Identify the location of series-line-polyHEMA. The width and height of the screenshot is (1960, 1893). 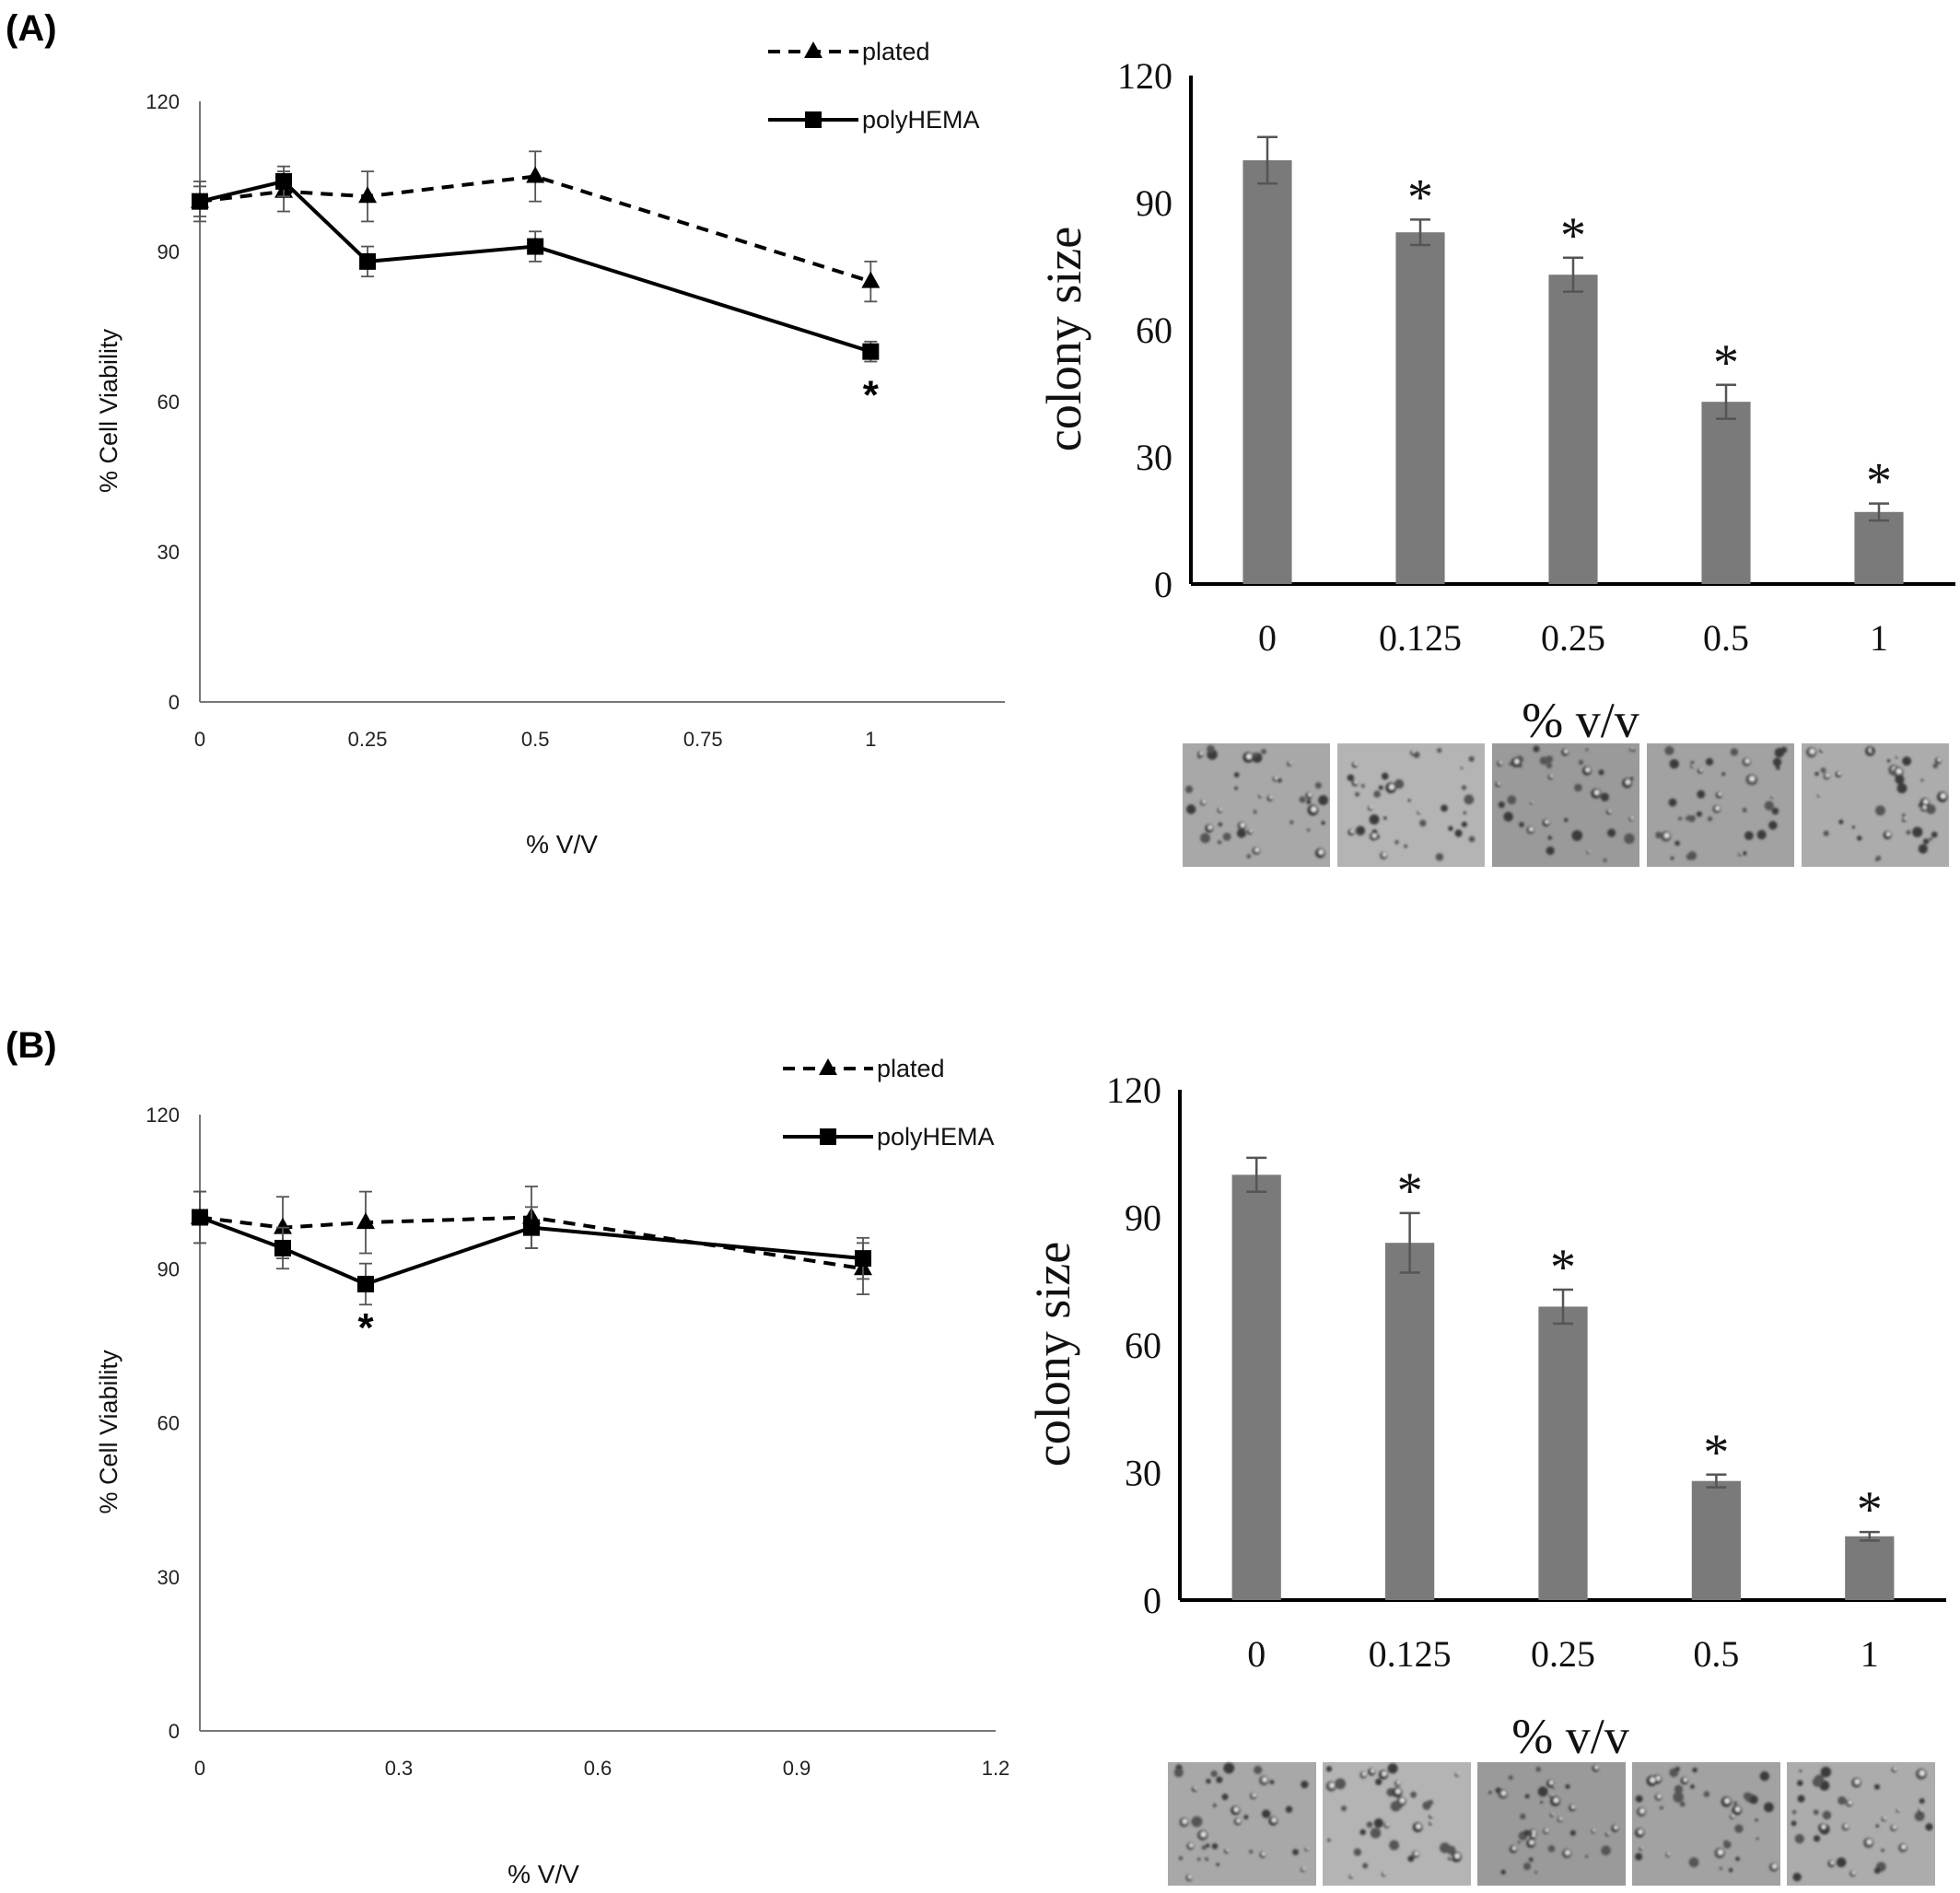
(535, 266).